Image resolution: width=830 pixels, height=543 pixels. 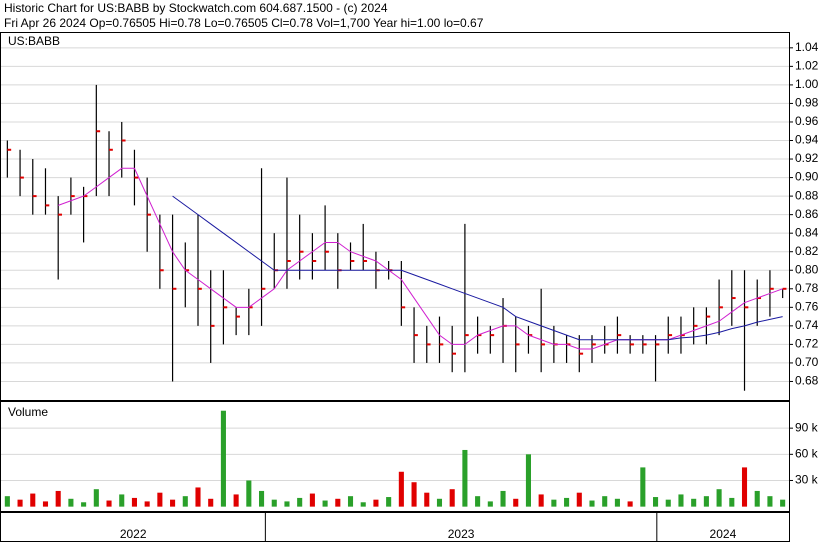 What do you see at coordinates (133, 534) in the screenshot?
I see `x-year-label: 2022` at bounding box center [133, 534].